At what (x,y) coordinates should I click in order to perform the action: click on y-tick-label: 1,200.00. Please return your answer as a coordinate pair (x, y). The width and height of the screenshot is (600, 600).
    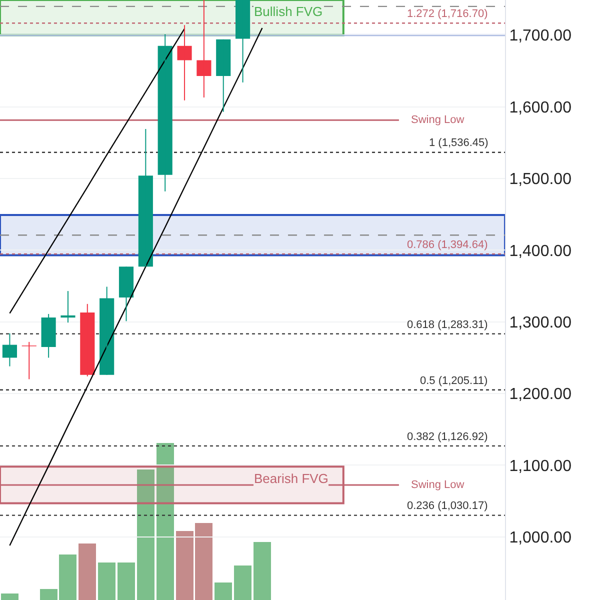
    Looking at the image, I should click on (540, 395).